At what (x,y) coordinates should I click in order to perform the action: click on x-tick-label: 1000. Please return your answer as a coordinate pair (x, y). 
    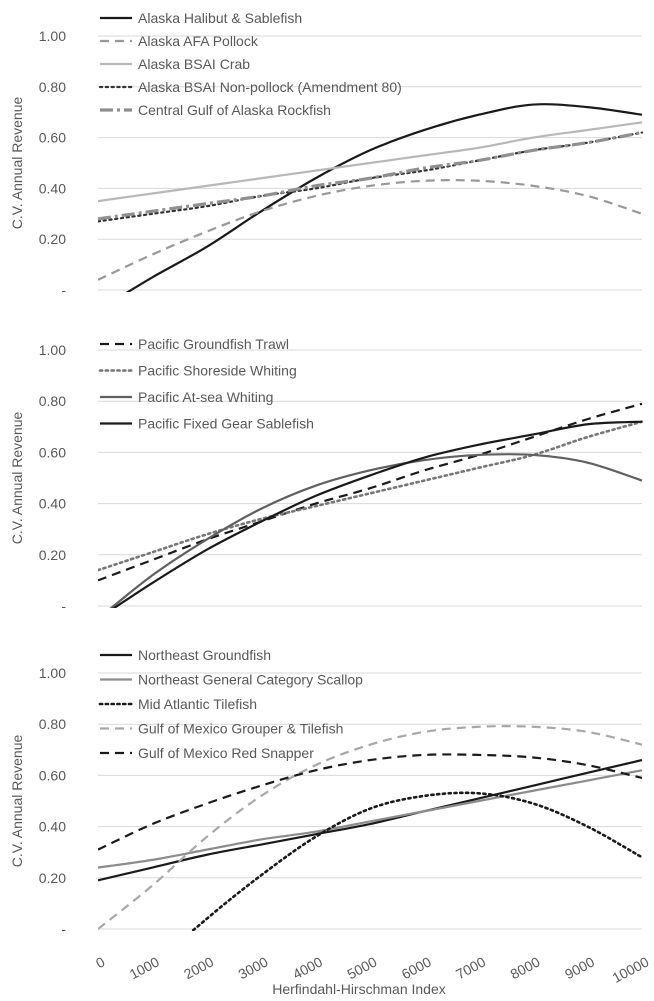
    Looking at the image, I should click on (144, 967).